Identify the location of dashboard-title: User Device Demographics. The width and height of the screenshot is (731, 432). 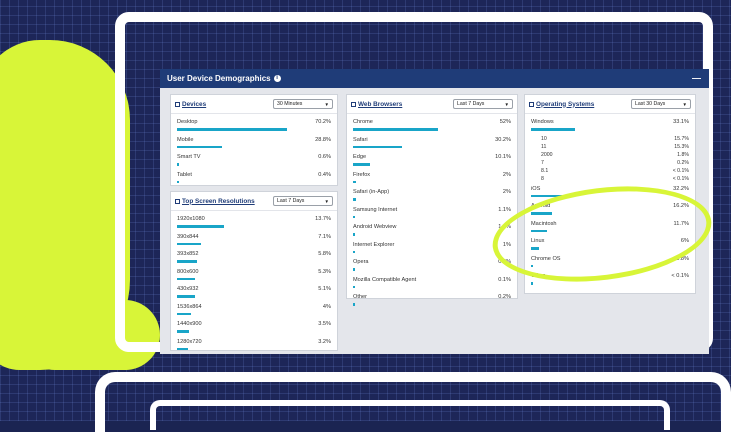
(219, 78).